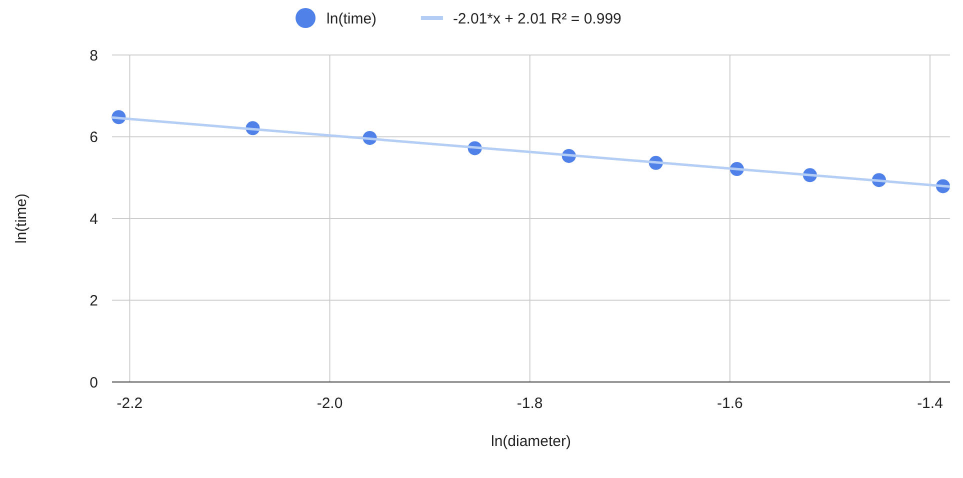 This screenshot has height=478, width=963. Describe the element at coordinates (94, 383) in the screenshot. I see `y-tick-label: 0` at that location.